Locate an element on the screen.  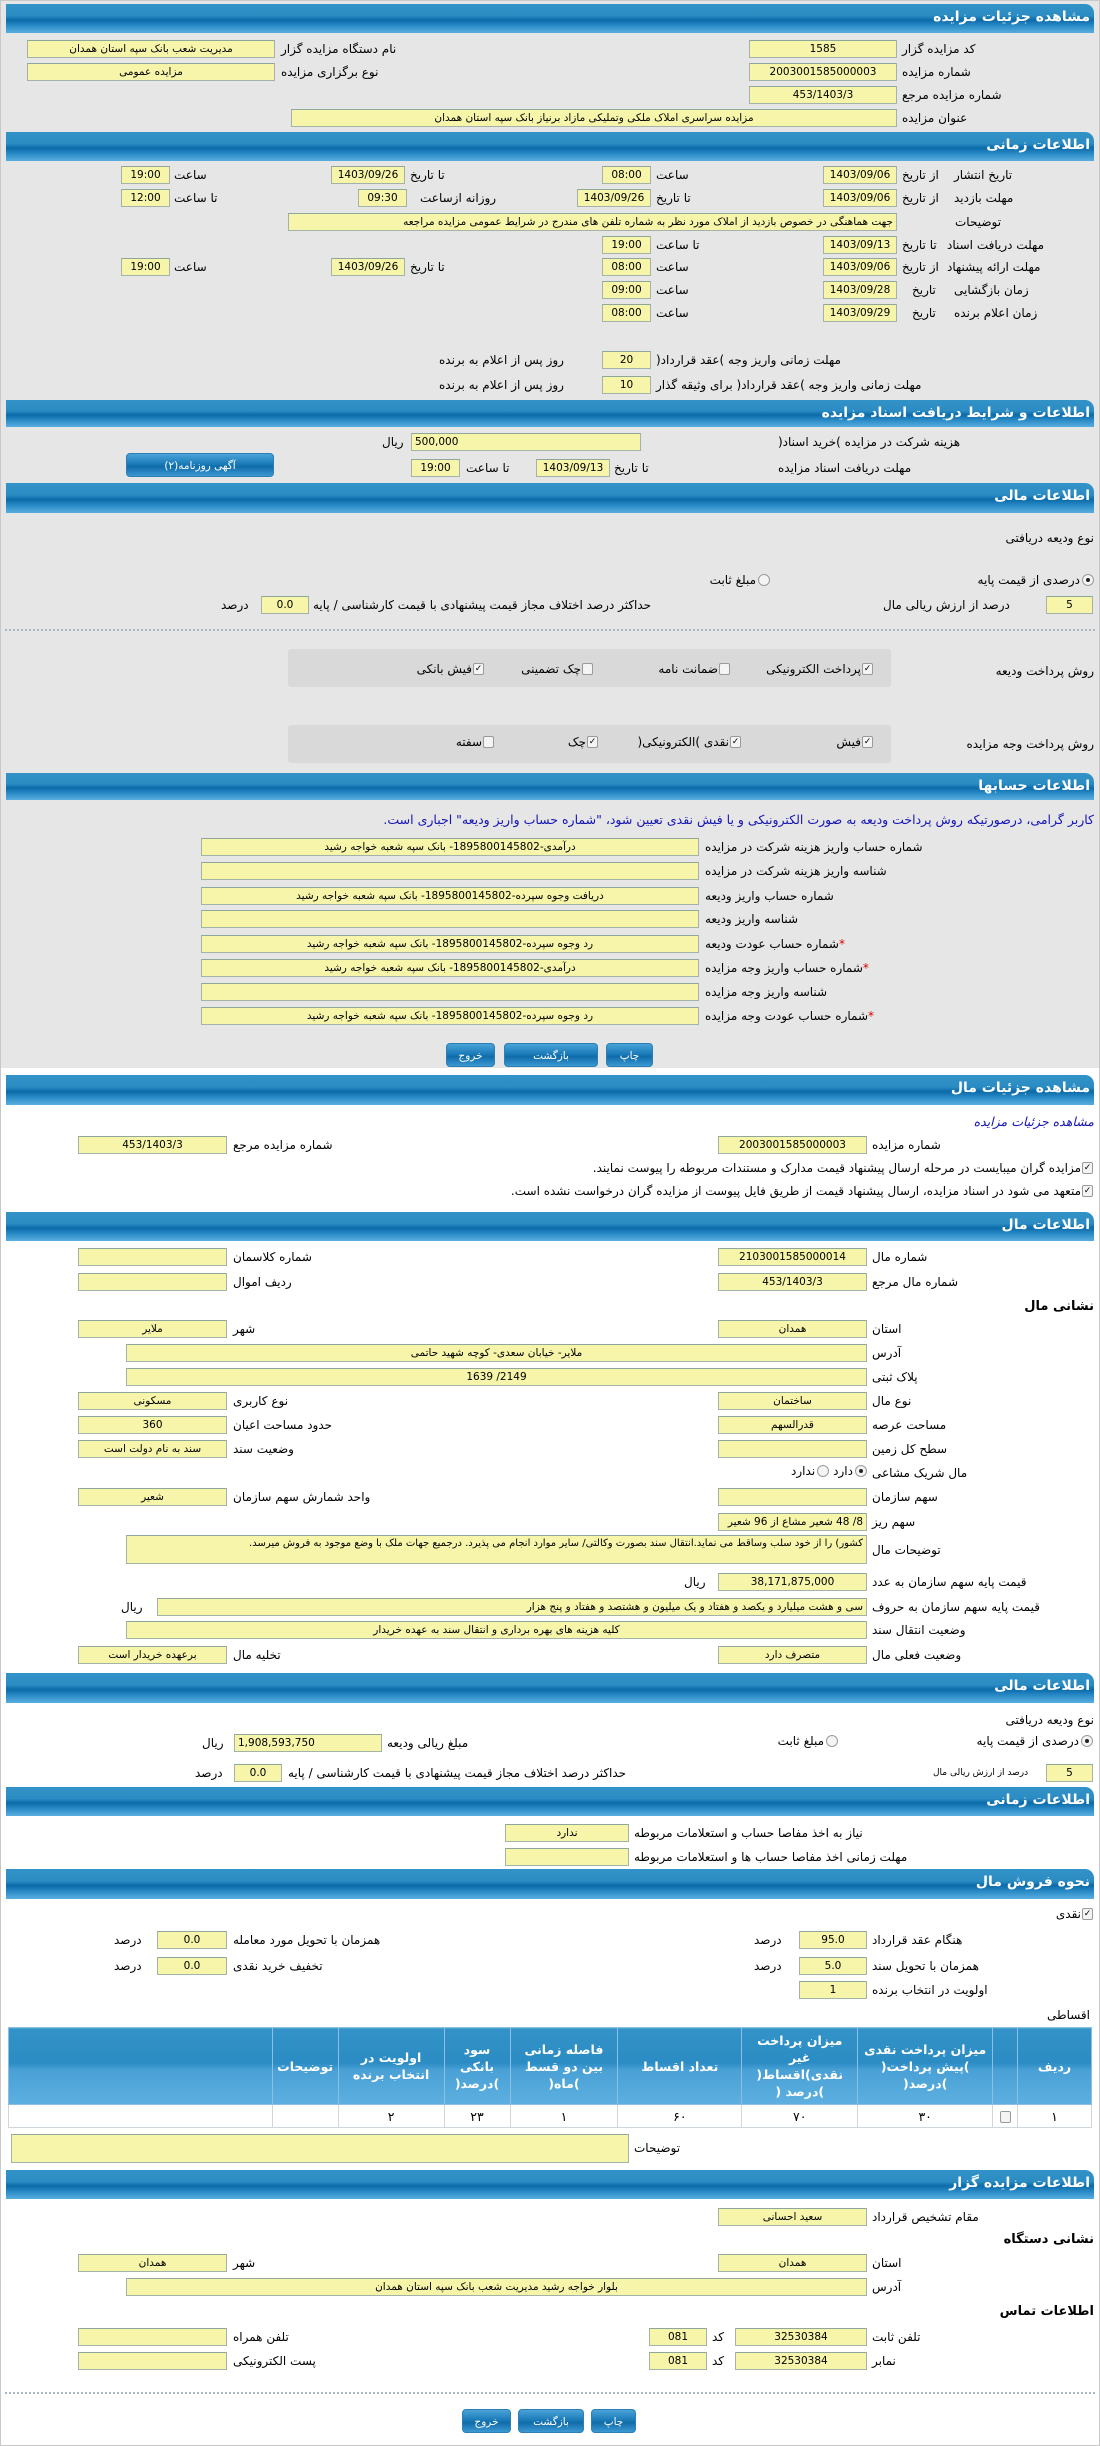
property-number-label: شماره مال is located at coordinates (900, 1257).